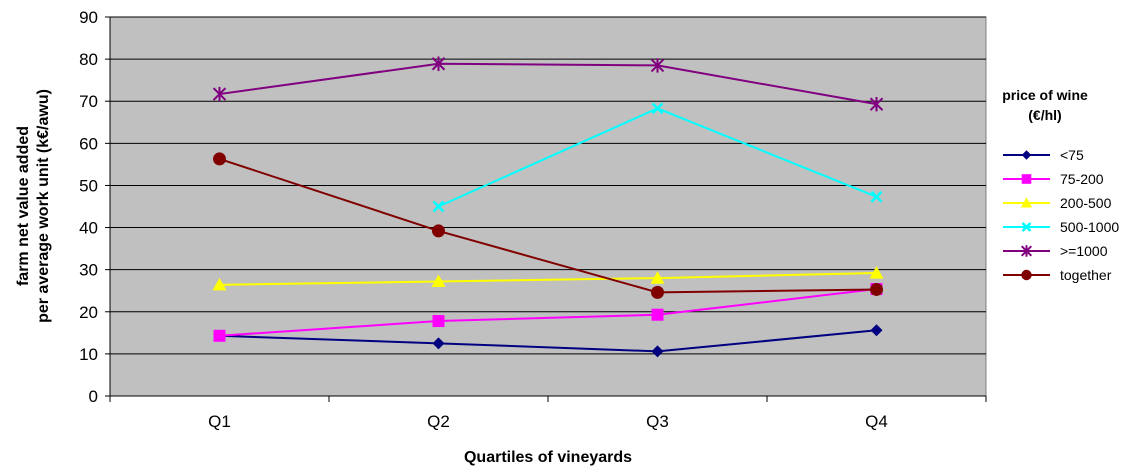  What do you see at coordinates (88, 270) in the screenshot?
I see `y-tick-label: 30` at bounding box center [88, 270].